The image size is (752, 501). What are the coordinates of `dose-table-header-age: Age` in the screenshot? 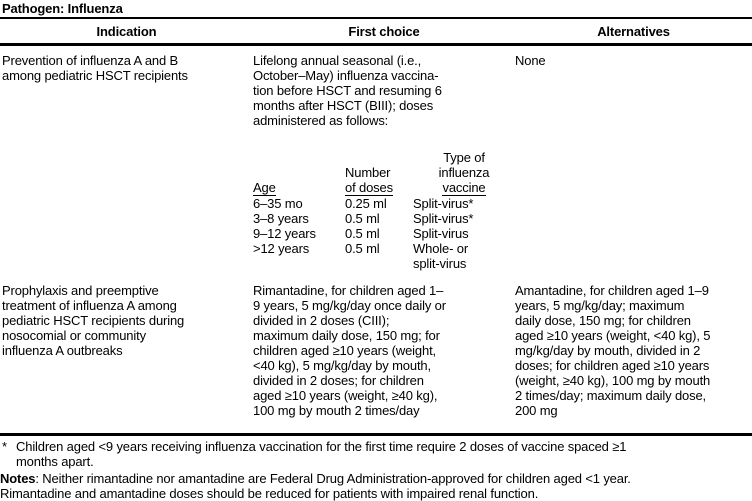 It's located at (264, 188).